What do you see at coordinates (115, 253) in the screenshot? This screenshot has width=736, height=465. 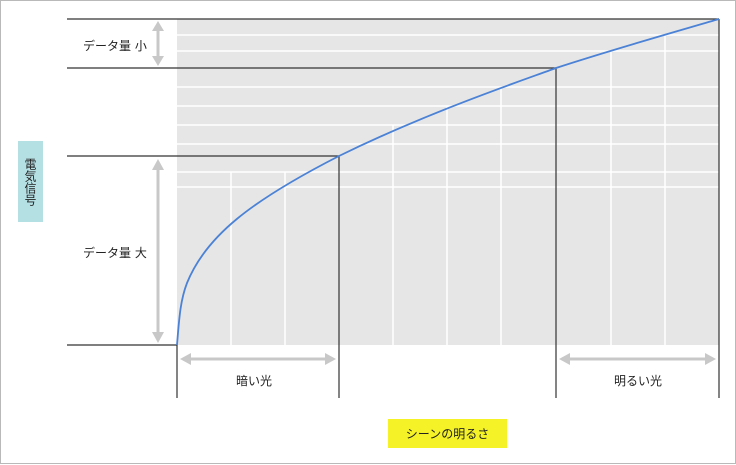 I see `large-data-label: データ量 大` at bounding box center [115, 253].